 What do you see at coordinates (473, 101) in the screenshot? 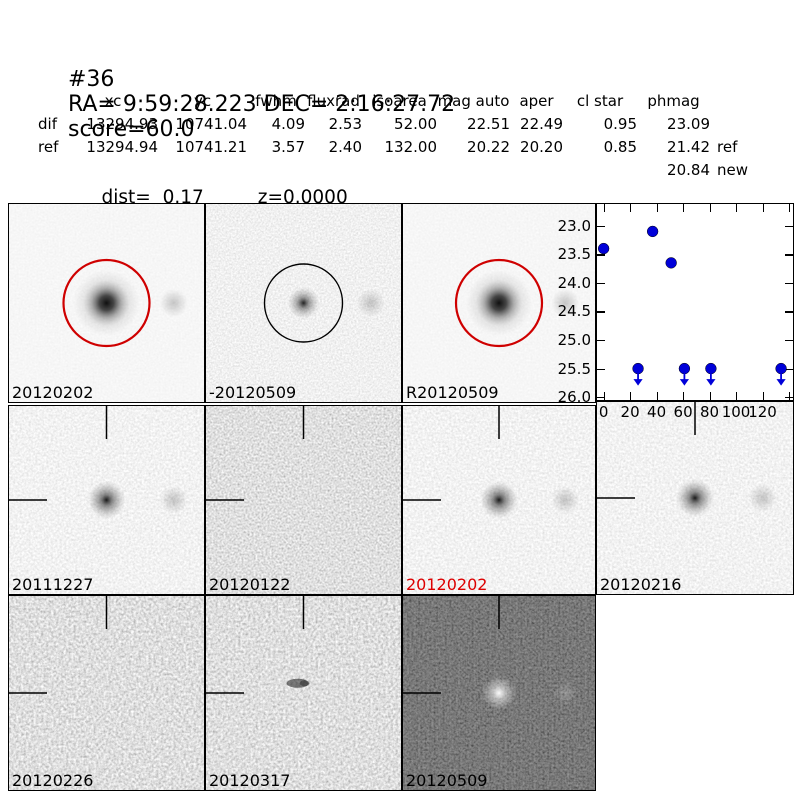
I see `column-header: mag auto` at bounding box center [473, 101].